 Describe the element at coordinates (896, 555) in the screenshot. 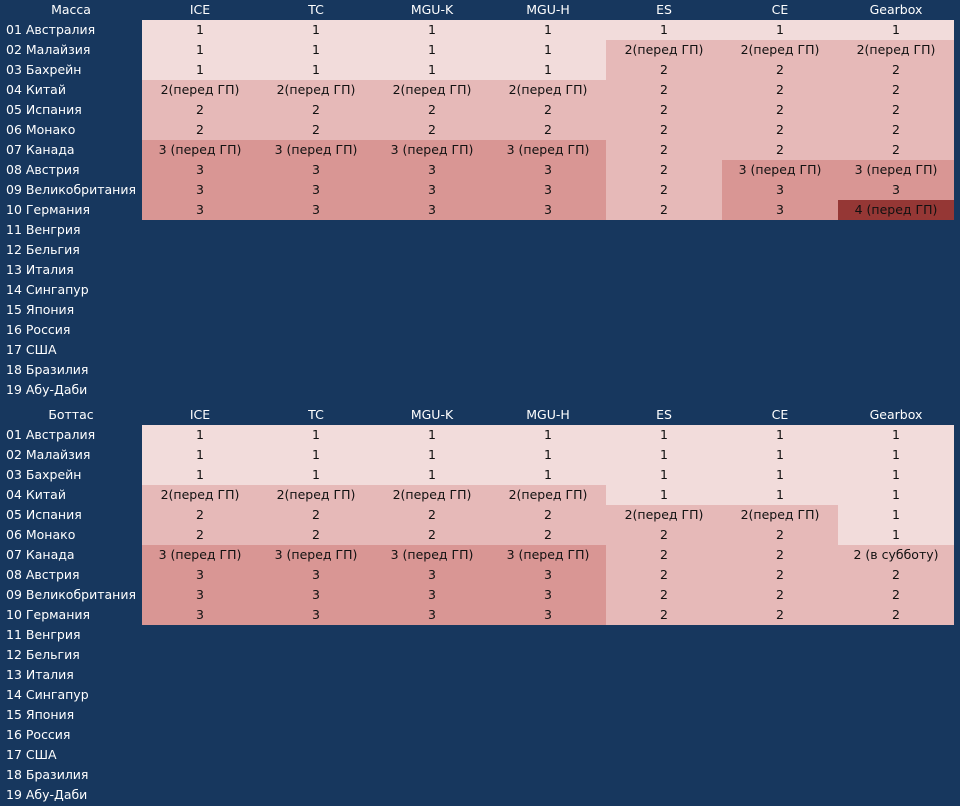

I see `data-cell: 2 (в субботу)` at that location.